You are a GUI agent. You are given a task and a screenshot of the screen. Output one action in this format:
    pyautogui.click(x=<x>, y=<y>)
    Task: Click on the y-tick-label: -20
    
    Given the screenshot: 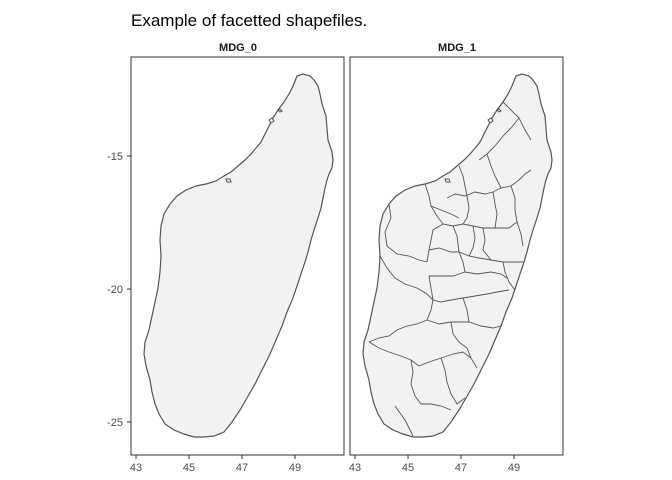 What is the action you would take?
    pyautogui.click(x=115, y=290)
    